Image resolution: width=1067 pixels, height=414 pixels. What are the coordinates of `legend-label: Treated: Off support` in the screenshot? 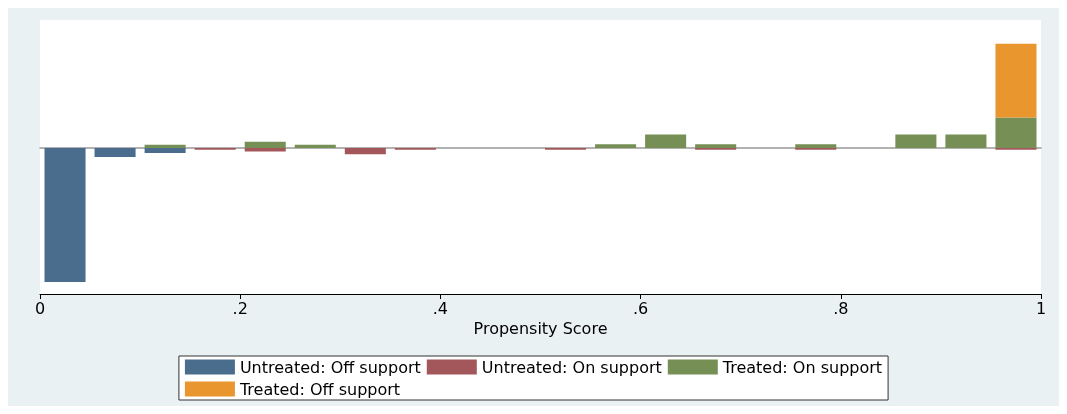 It's located at (319, 389).